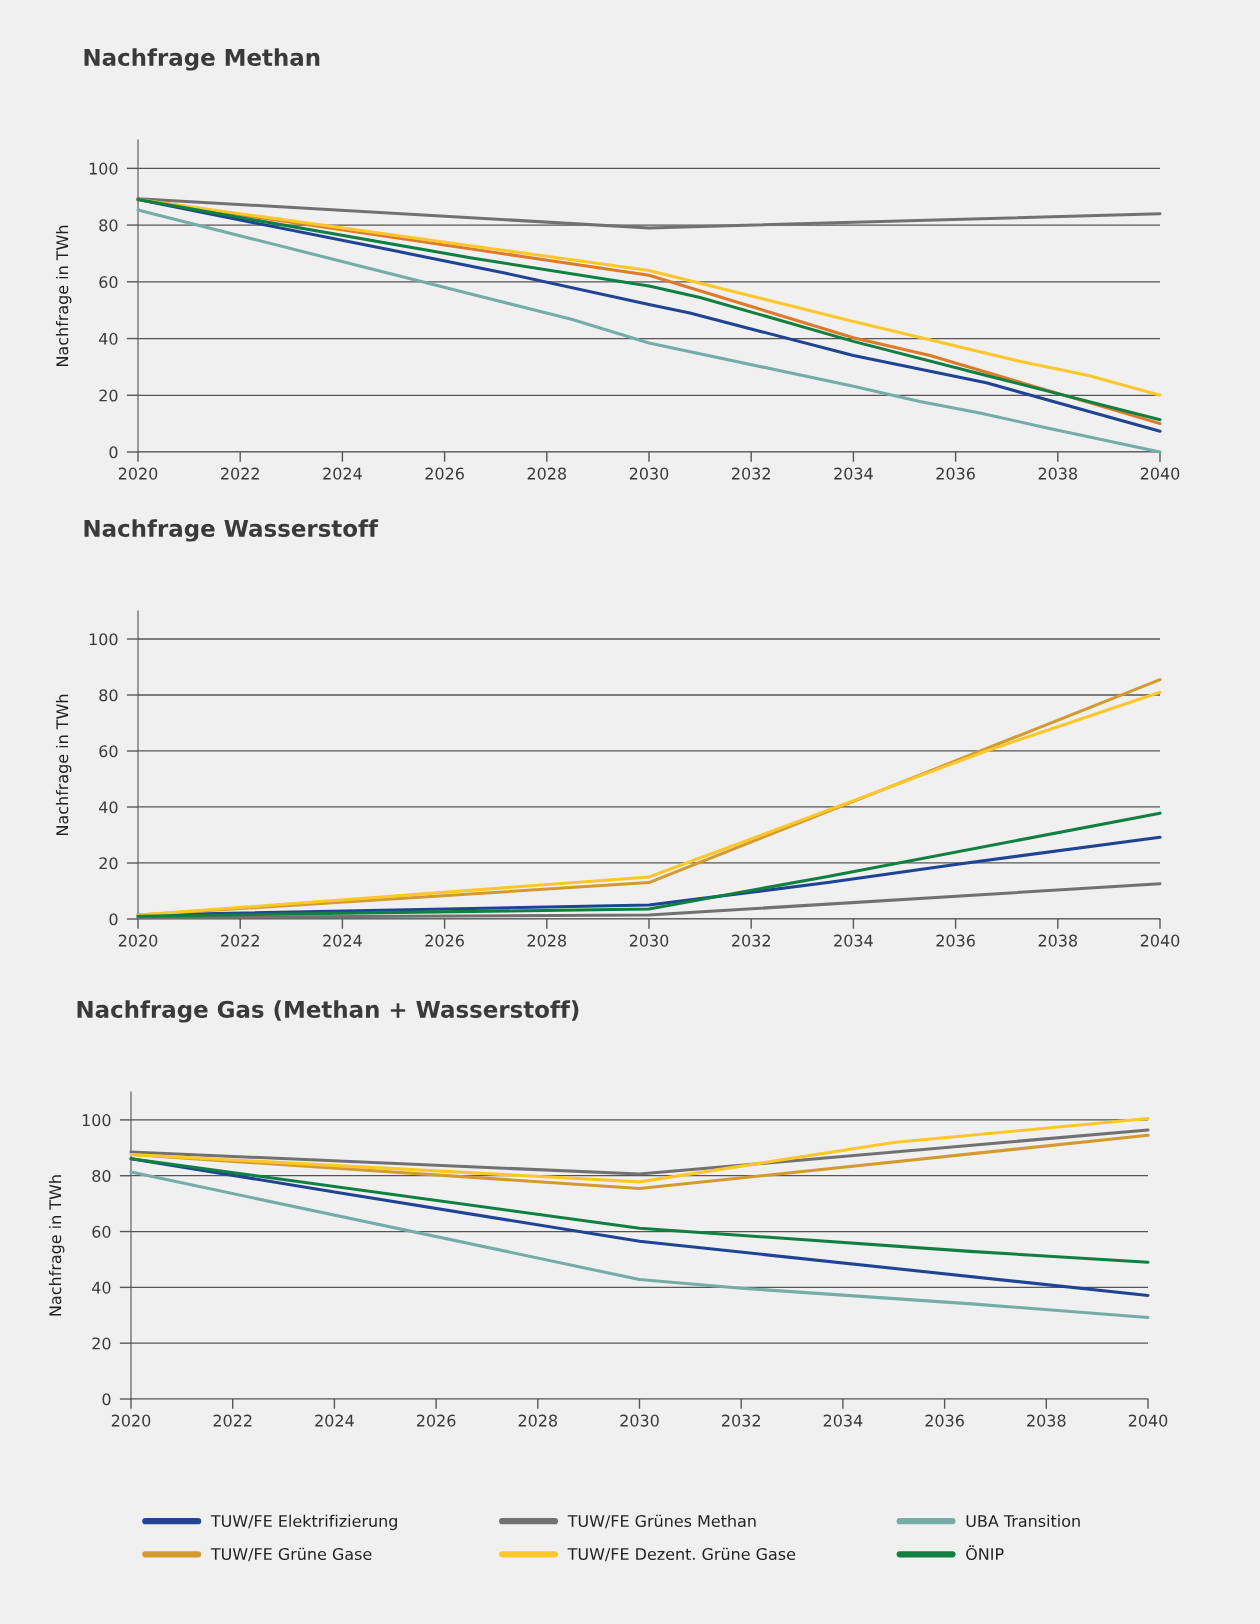 Image resolution: width=1260 pixels, height=1624 pixels. I want to click on chart-title: Nachfrage Wasserstoff, so click(231, 530).